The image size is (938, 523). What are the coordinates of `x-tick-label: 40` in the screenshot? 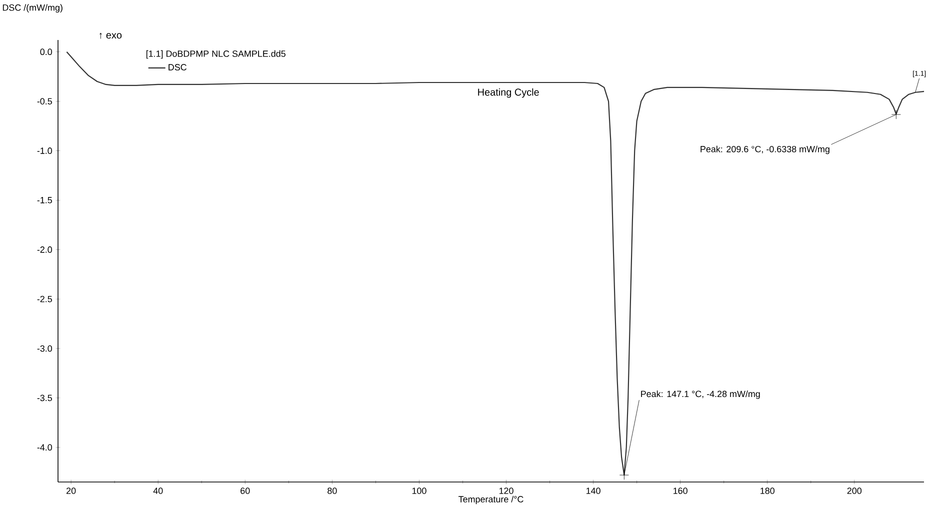 It's located at (158, 491).